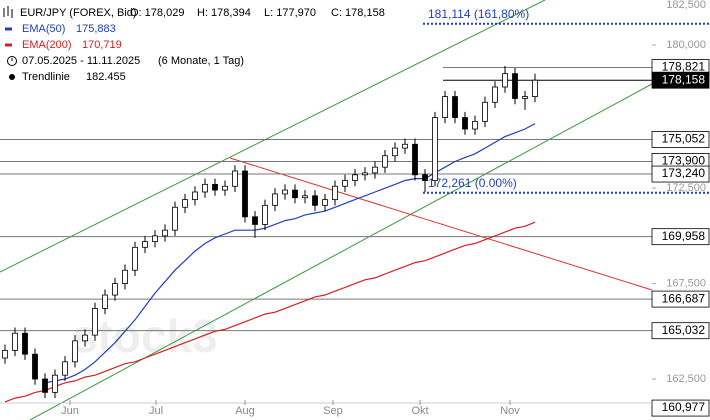  I want to click on low: L: 177,970, so click(290, 13).